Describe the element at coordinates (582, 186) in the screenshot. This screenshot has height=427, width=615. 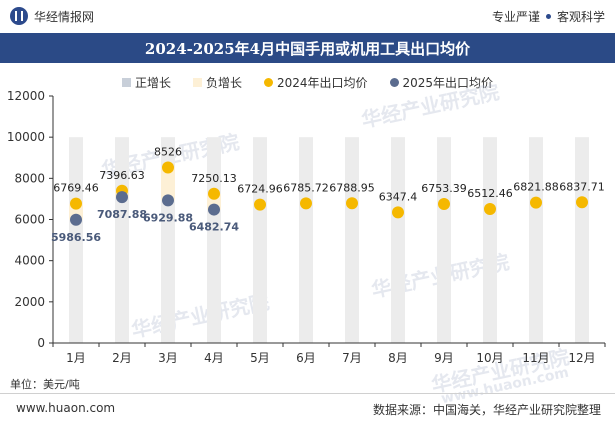
I see `data-label-2024: 6837.71` at that location.